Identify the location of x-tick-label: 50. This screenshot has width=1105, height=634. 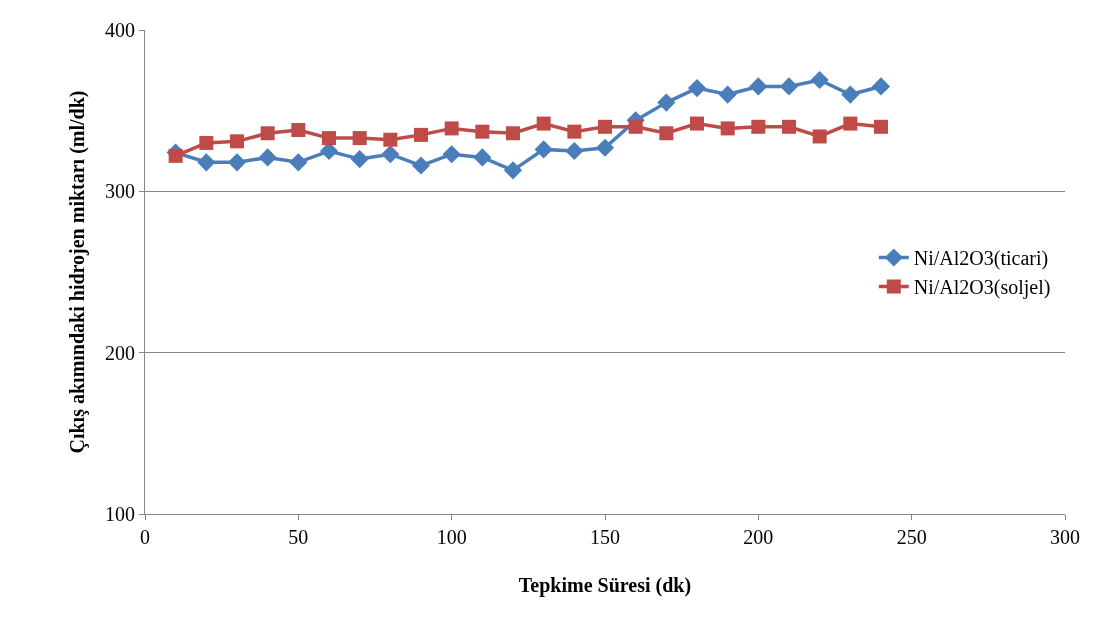
(298, 537).